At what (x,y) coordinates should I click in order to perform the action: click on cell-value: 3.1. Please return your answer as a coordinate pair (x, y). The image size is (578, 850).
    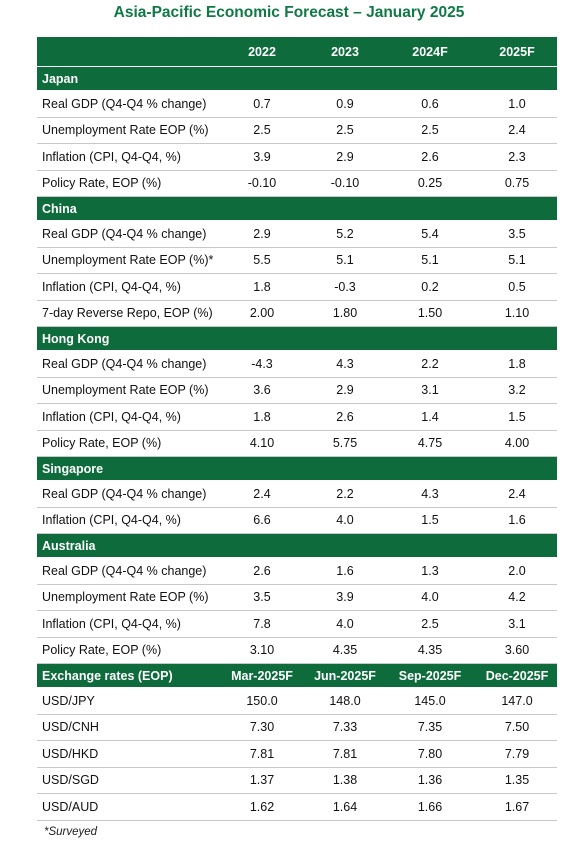
    Looking at the image, I should click on (430, 390).